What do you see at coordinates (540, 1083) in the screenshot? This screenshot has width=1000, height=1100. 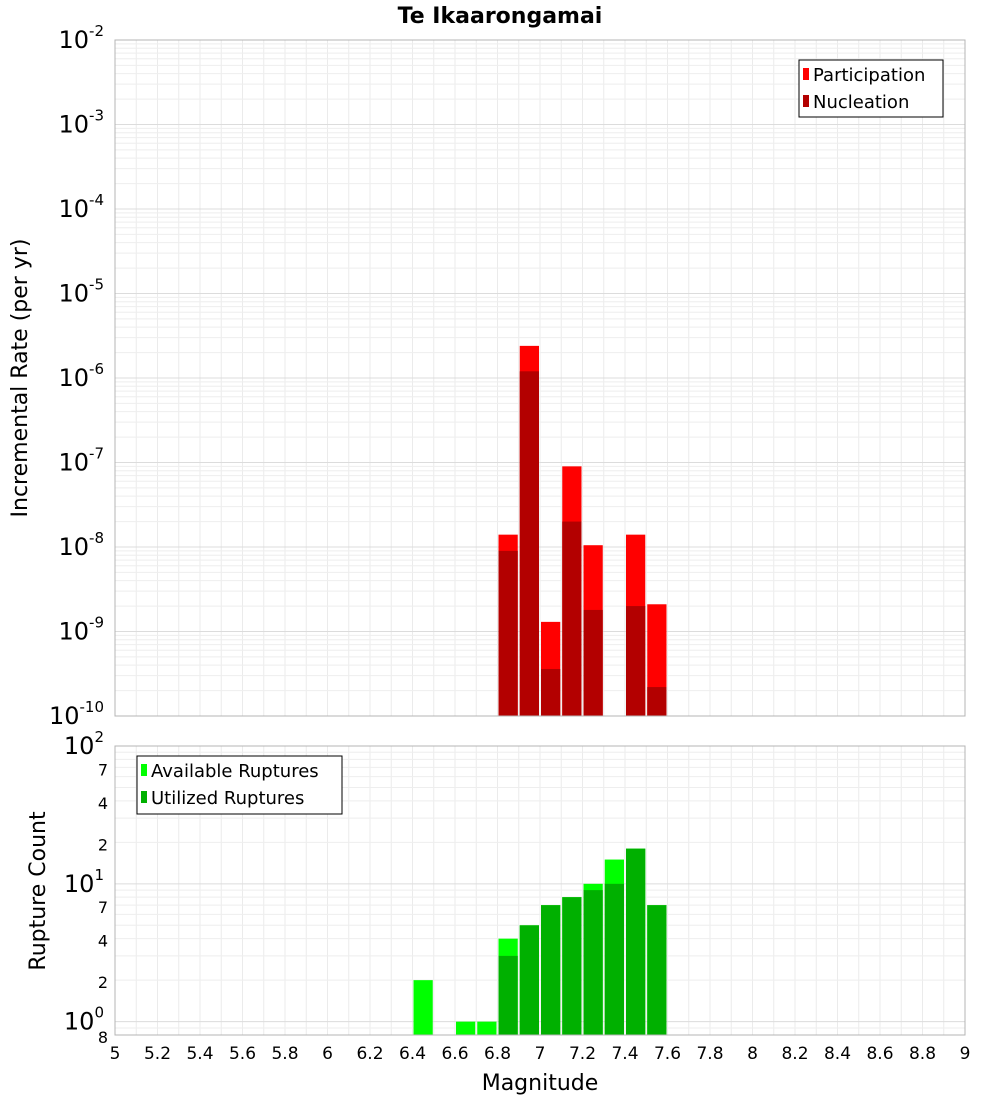 I see `x-axis-label: Magnitude` at bounding box center [540, 1083].